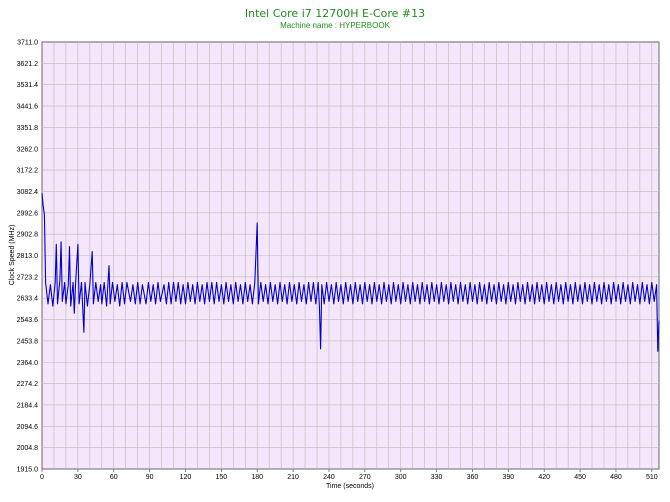 The width and height of the screenshot is (670, 502). What do you see at coordinates (28, 107) in the screenshot?
I see `y-tick-label: 3441.6` at bounding box center [28, 107].